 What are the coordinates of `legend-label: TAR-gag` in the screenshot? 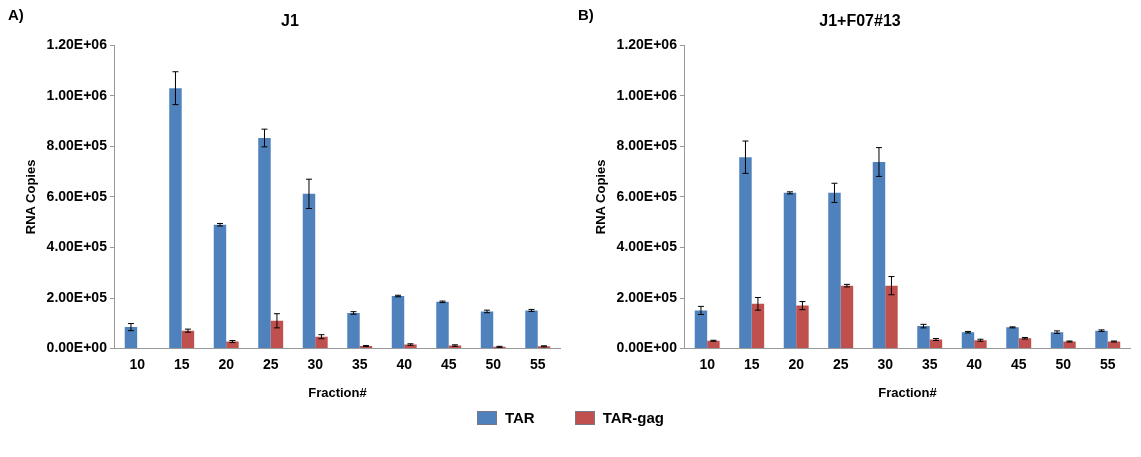 It's located at (633, 417).